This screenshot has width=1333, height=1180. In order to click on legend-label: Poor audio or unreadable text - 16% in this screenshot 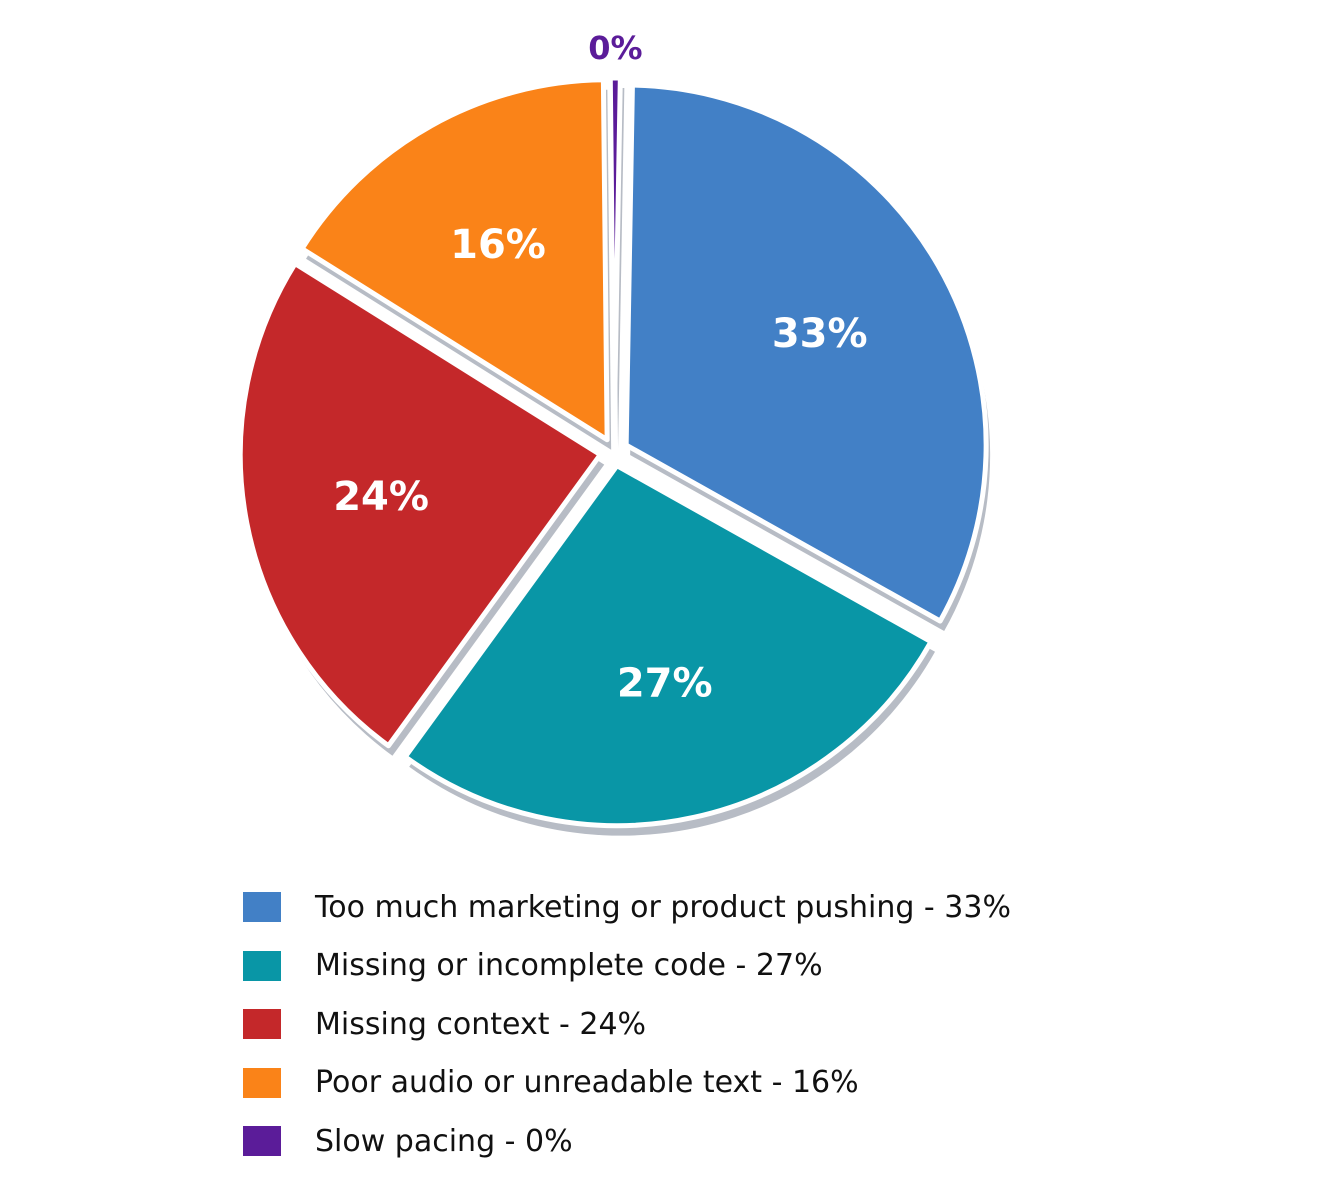, I will do `click(587, 1083)`.